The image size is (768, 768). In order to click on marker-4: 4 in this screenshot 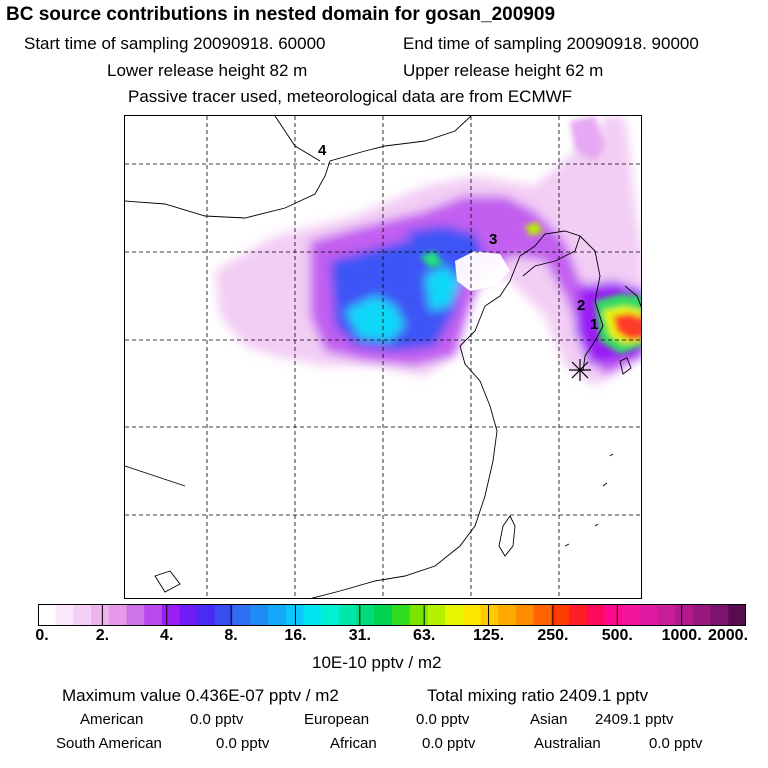, I will do `click(322, 150)`.